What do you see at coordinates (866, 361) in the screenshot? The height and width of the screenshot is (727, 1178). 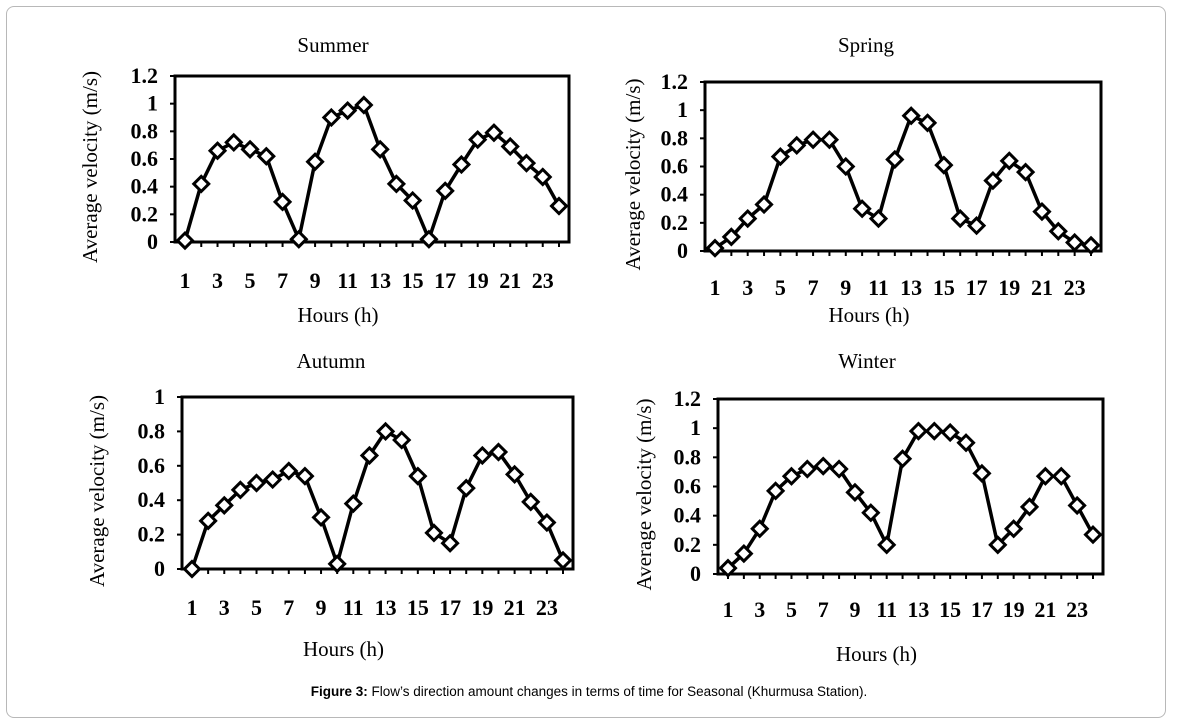 I see `chart-title: Winter` at bounding box center [866, 361].